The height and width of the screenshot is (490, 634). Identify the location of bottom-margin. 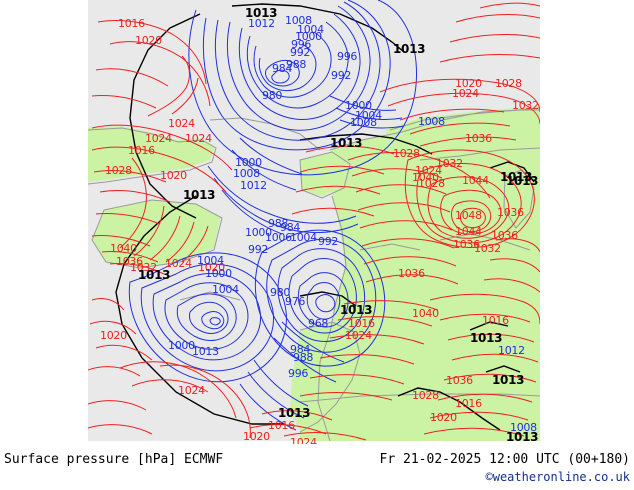
(317, 442).